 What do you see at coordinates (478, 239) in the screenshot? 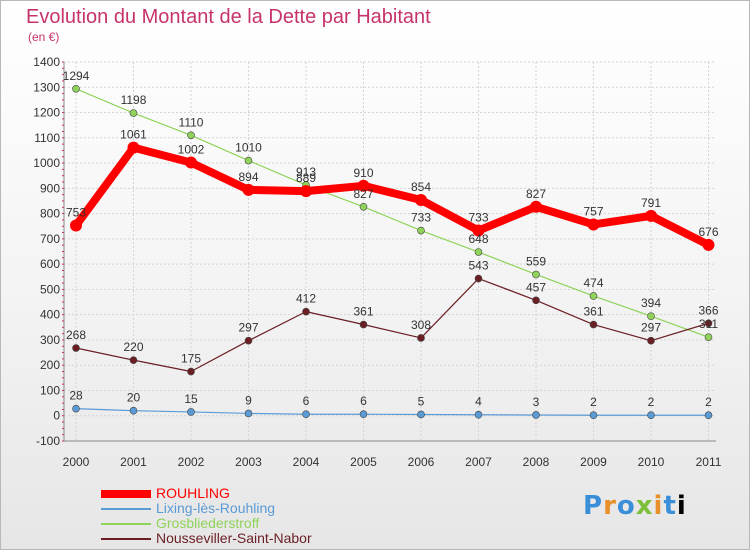
I see `data-label: 648` at bounding box center [478, 239].